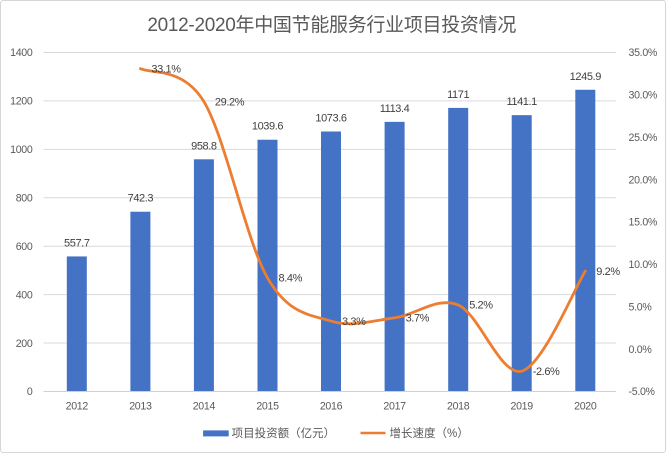 The image size is (666, 453). Describe the element at coordinates (331, 119) in the screenshot. I see `svg-text: 1073.6` at that location.